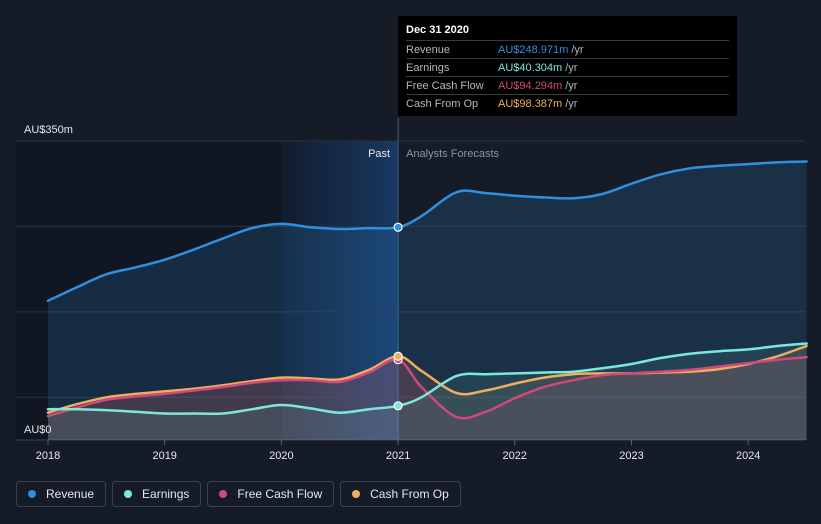 The height and width of the screenshot is (524, 821). What do you see at coordinates (427, 387) in the screenshot?
I see `free-cash-flow-line` at bounding box center [427, 387].